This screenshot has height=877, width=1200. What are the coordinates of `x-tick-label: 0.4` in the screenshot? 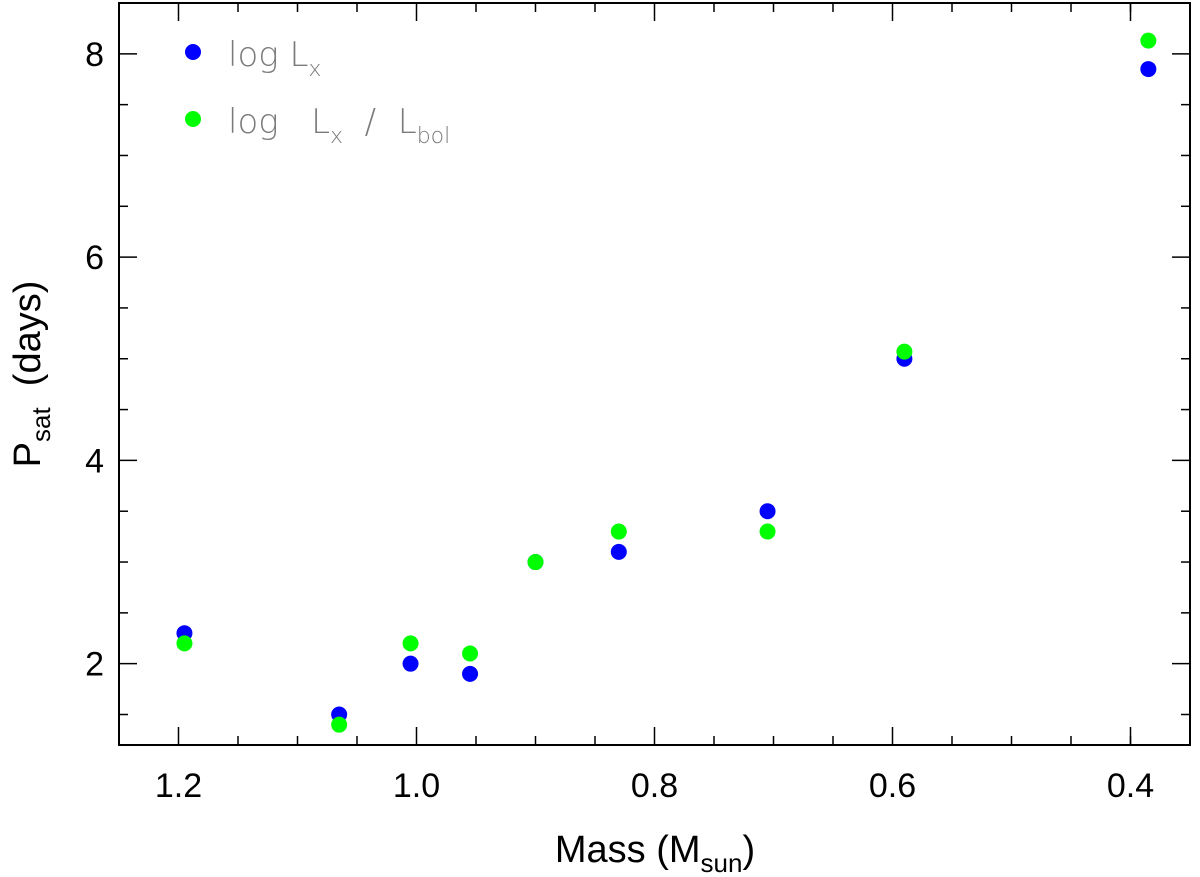 It's located at (1130, 786).